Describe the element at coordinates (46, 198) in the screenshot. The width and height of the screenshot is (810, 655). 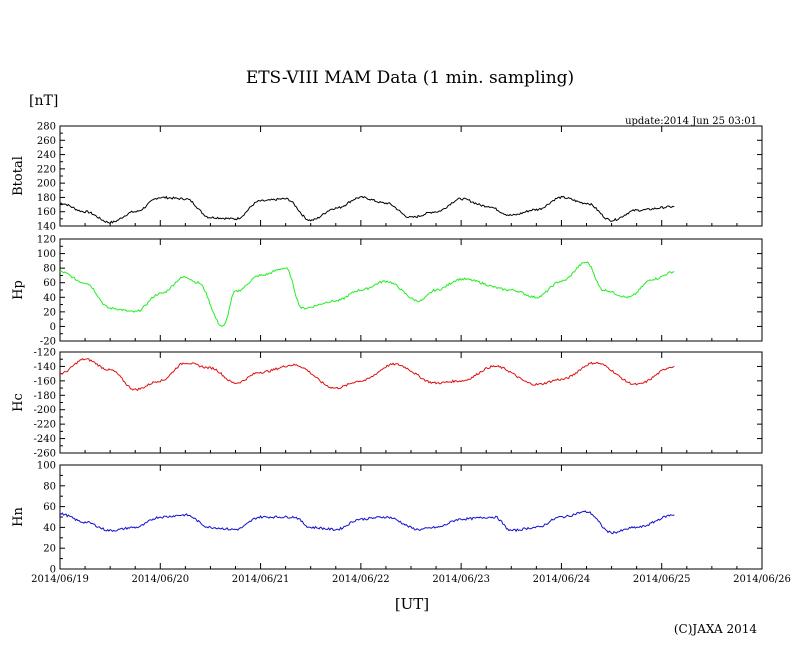
I see `y-tick-label: 180` at that location.